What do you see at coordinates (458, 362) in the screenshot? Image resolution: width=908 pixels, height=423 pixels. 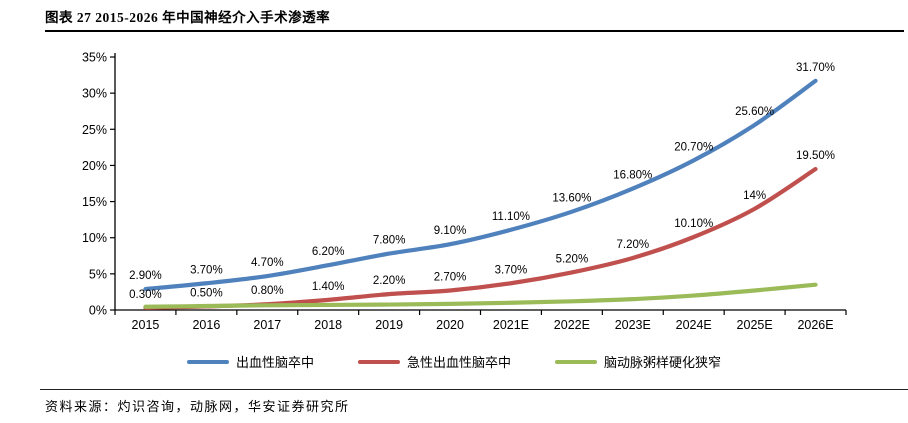 I see `legend-label: 急性出血性脑卒中` at bounding box center [458, 362].